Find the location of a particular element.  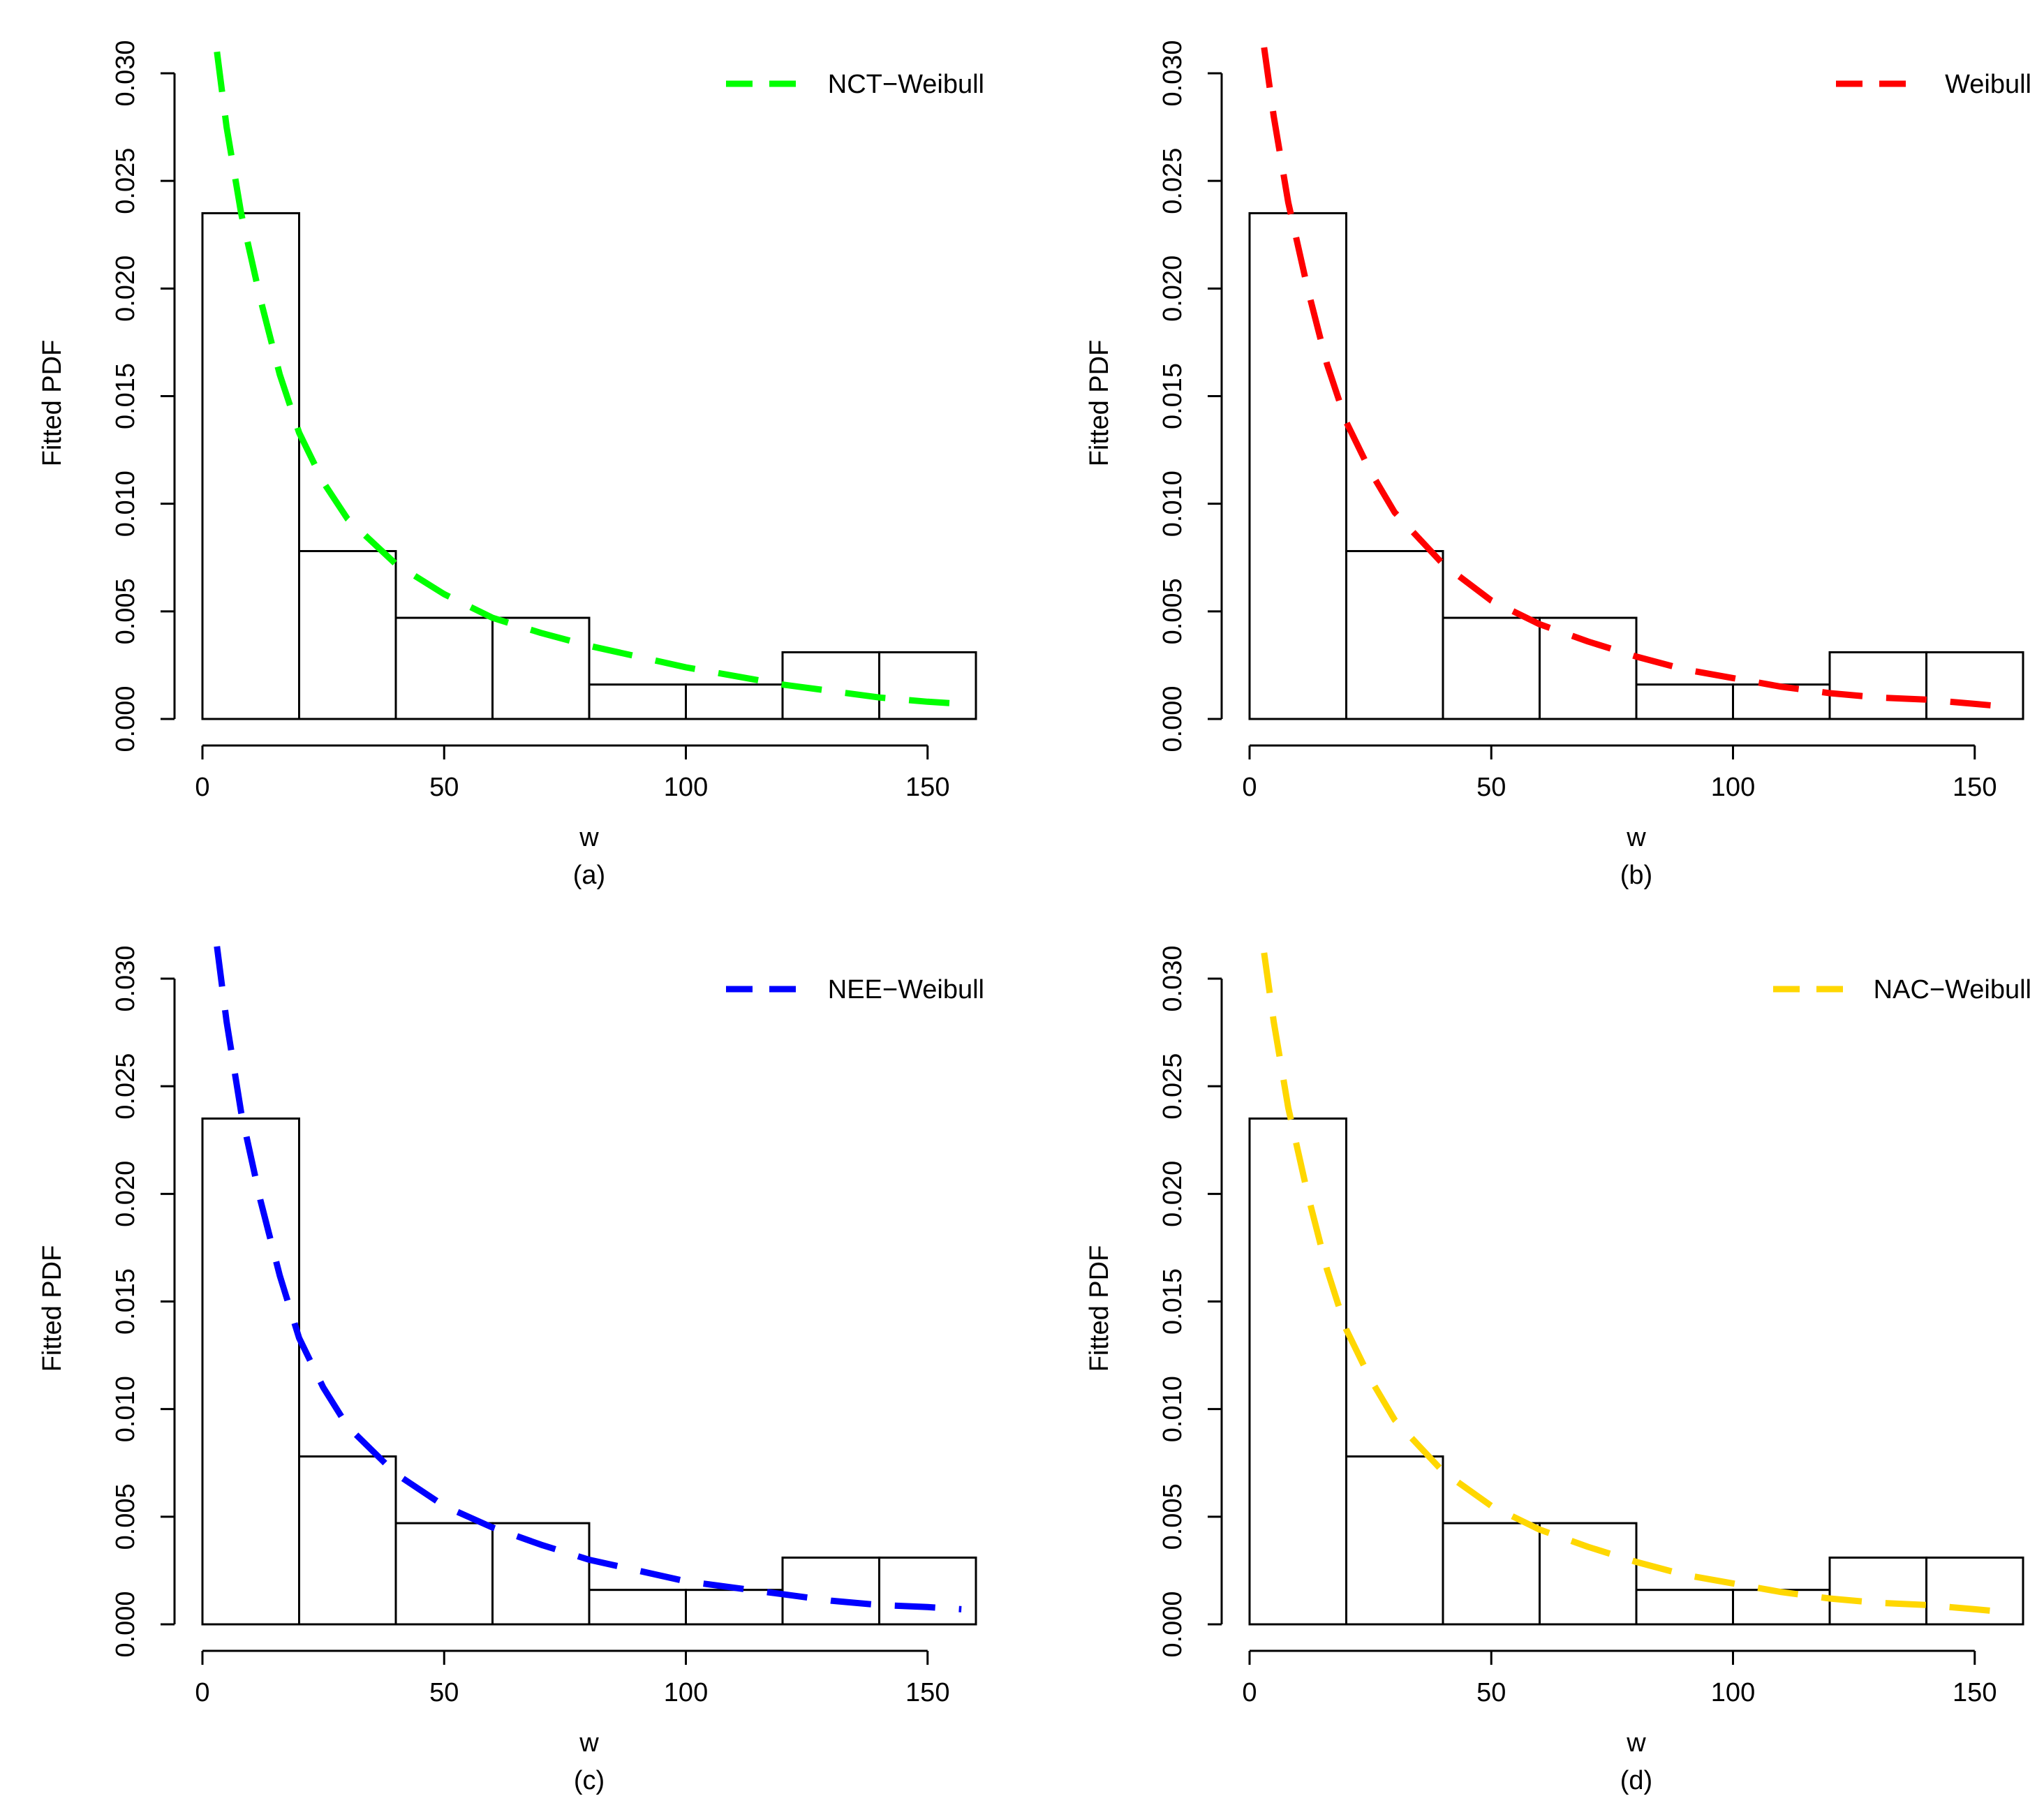

legend: NCT−Weibull is located at coordinates (855, 84).